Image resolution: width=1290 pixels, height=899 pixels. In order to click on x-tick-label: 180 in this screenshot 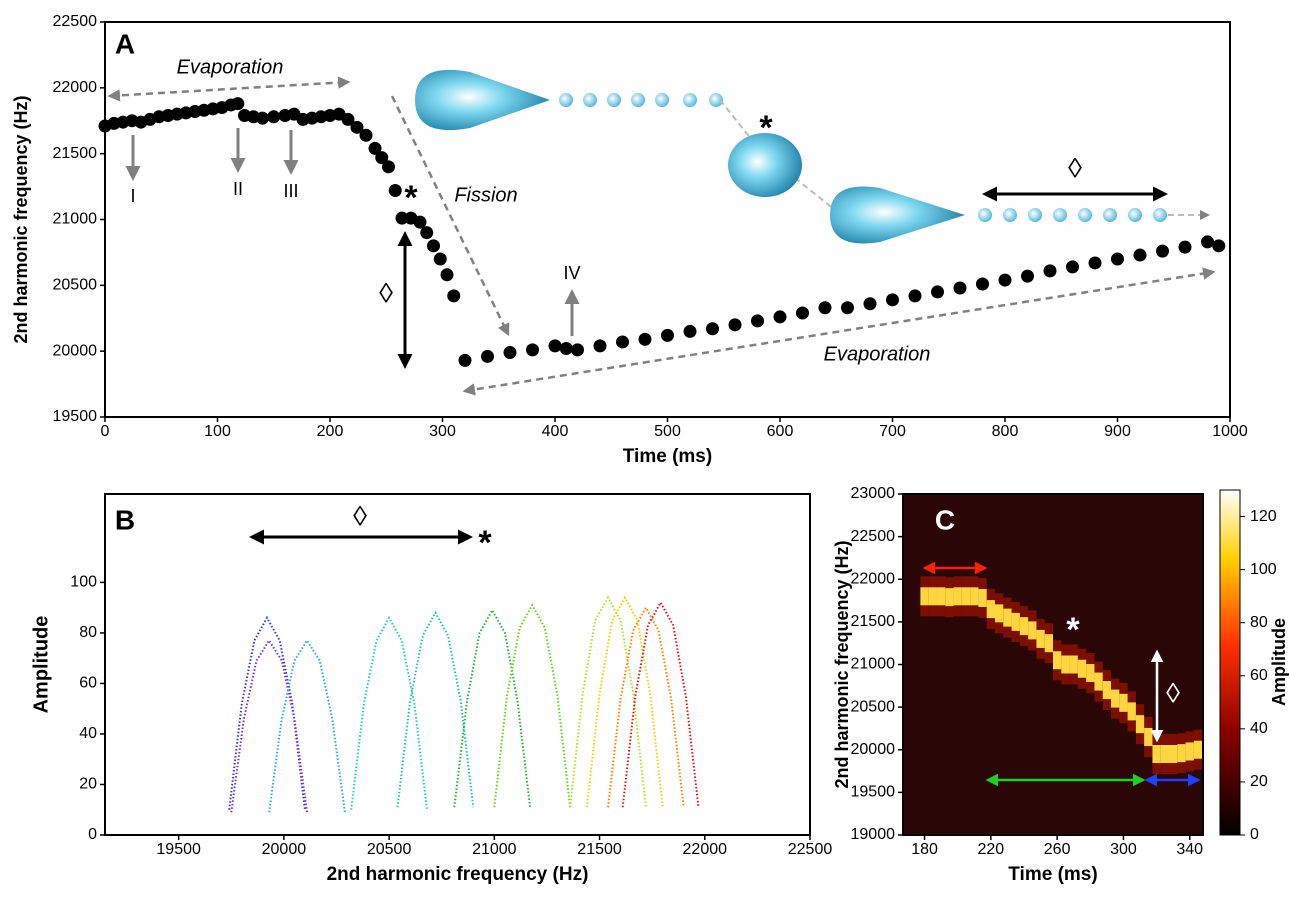, I will do `click(924, 849)`.